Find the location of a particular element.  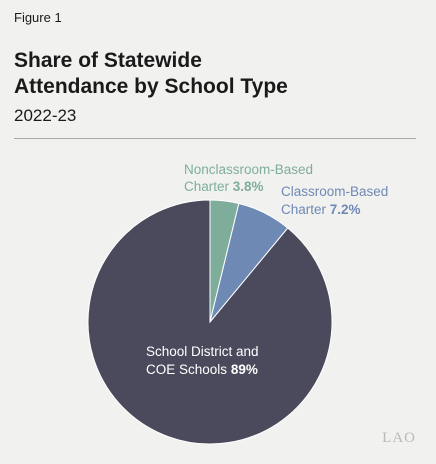

slice-value-district: 89% is located at coordinates (244, 369).